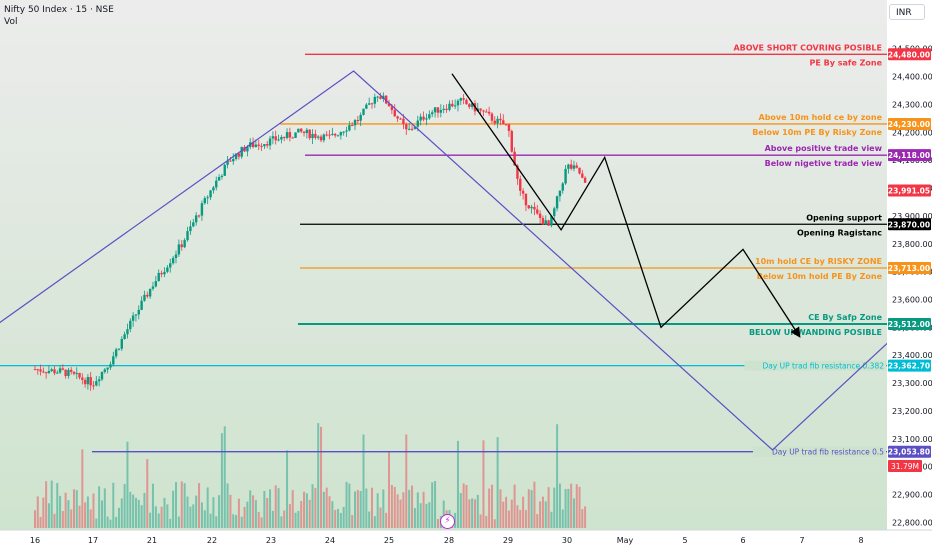 The height and width of the screenshot is (550, 932). Describe the element at coordinates (823, 366) in the screenshot. I see `level-label: Day UP trad fib resistance 0.382` at that location.